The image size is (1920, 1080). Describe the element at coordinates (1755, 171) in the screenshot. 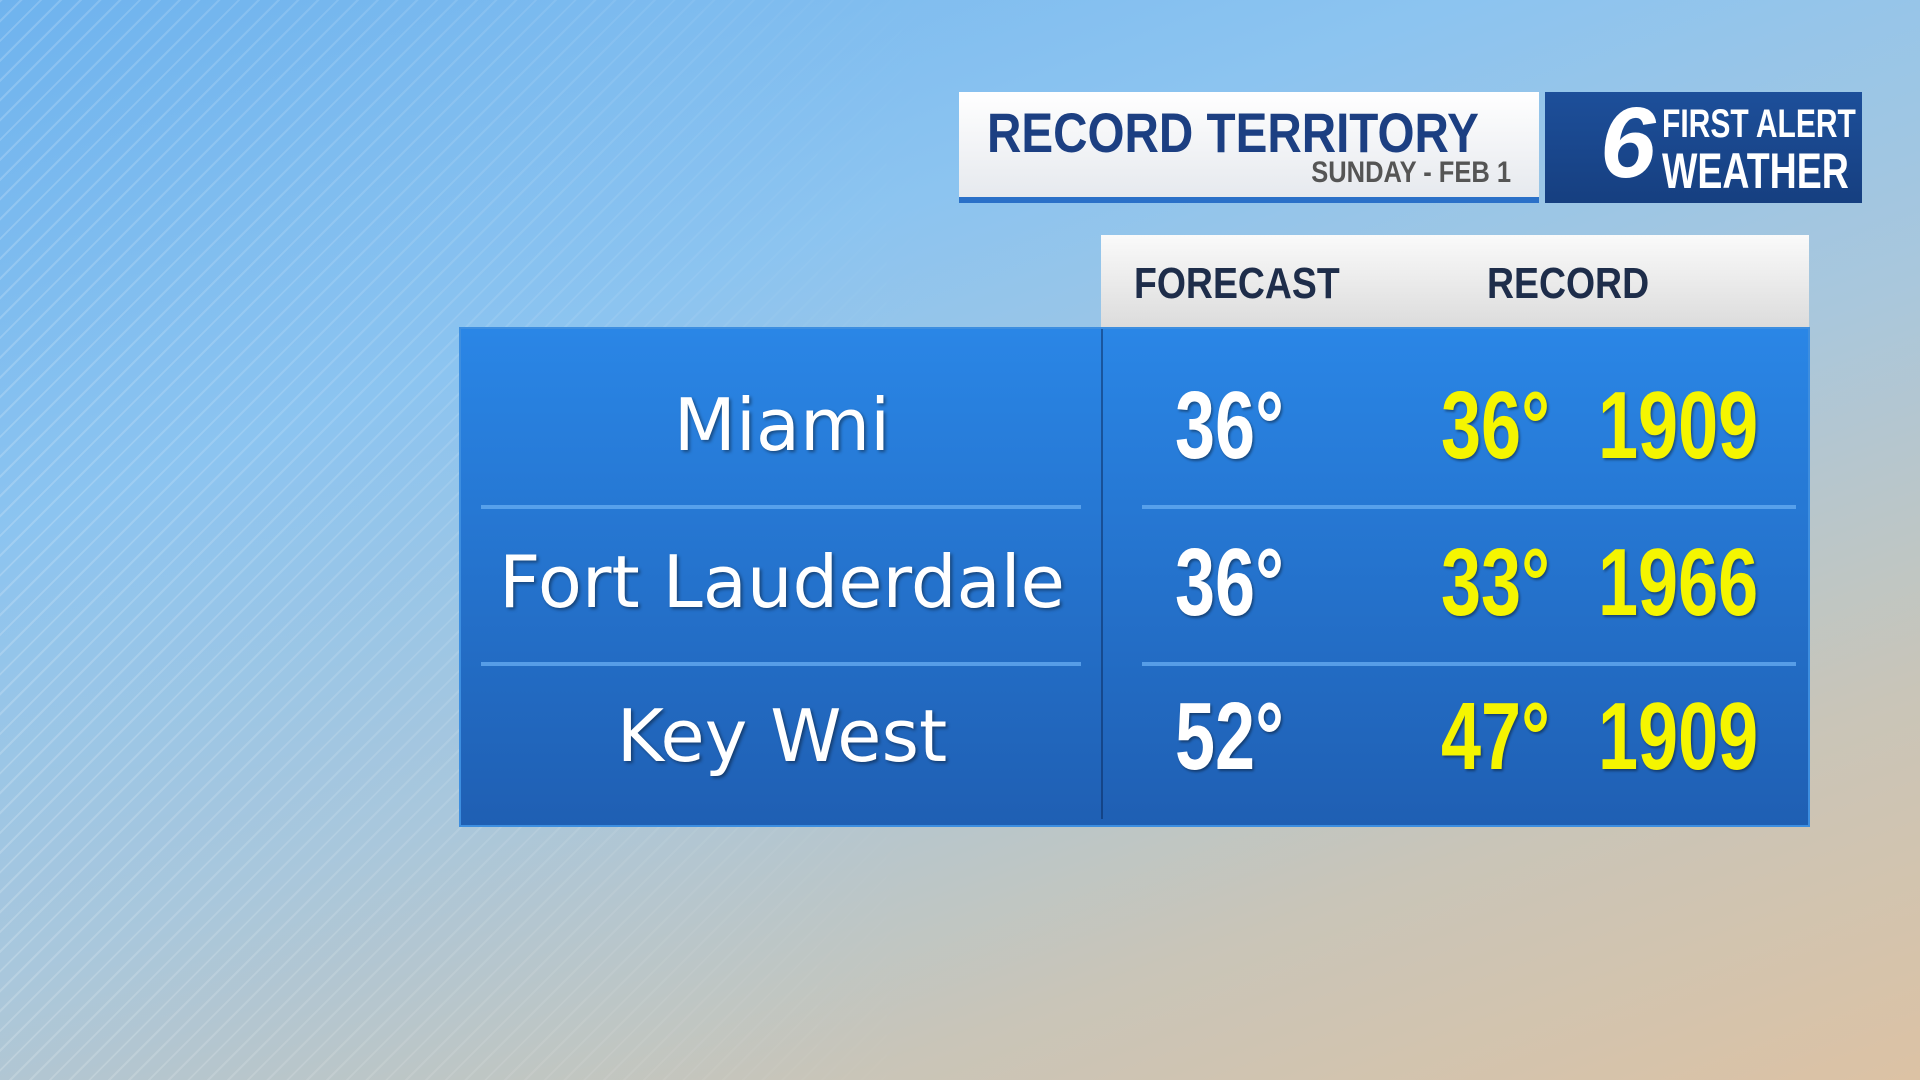

I see `logo-line: WEATHER` at that location.